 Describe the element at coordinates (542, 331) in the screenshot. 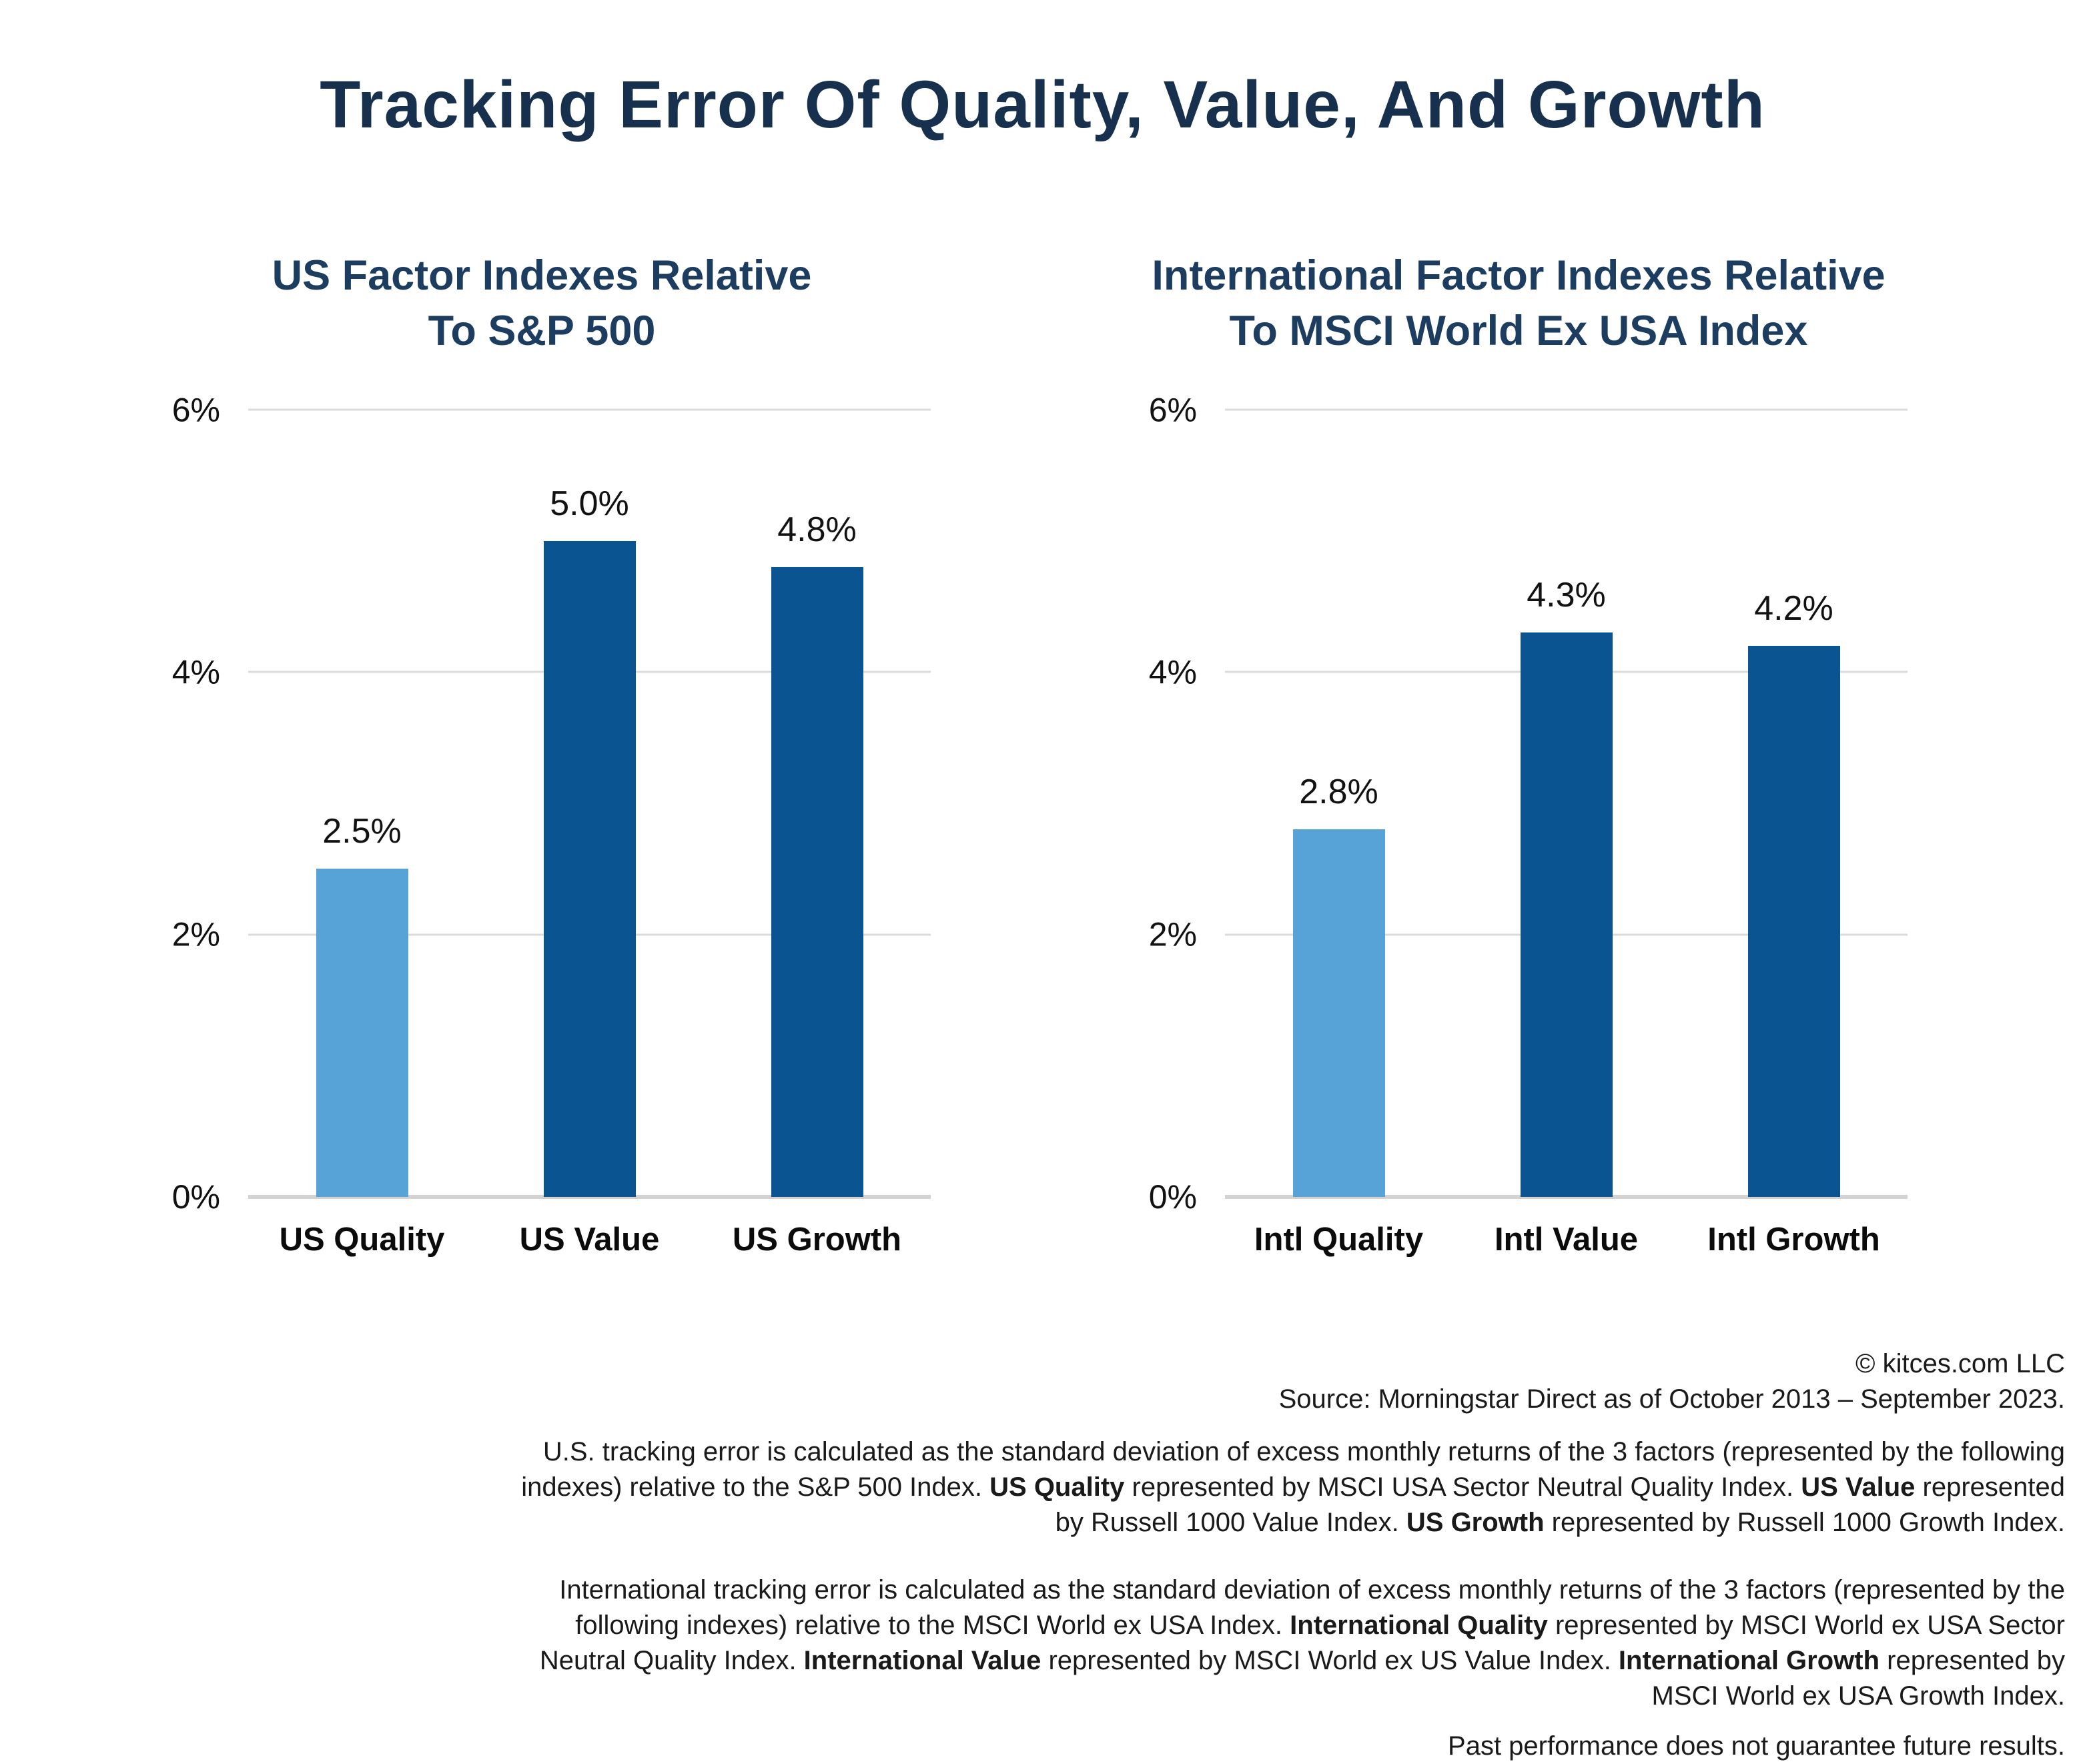

I see `us-chart-title-line2: To S&P 500` at that location.